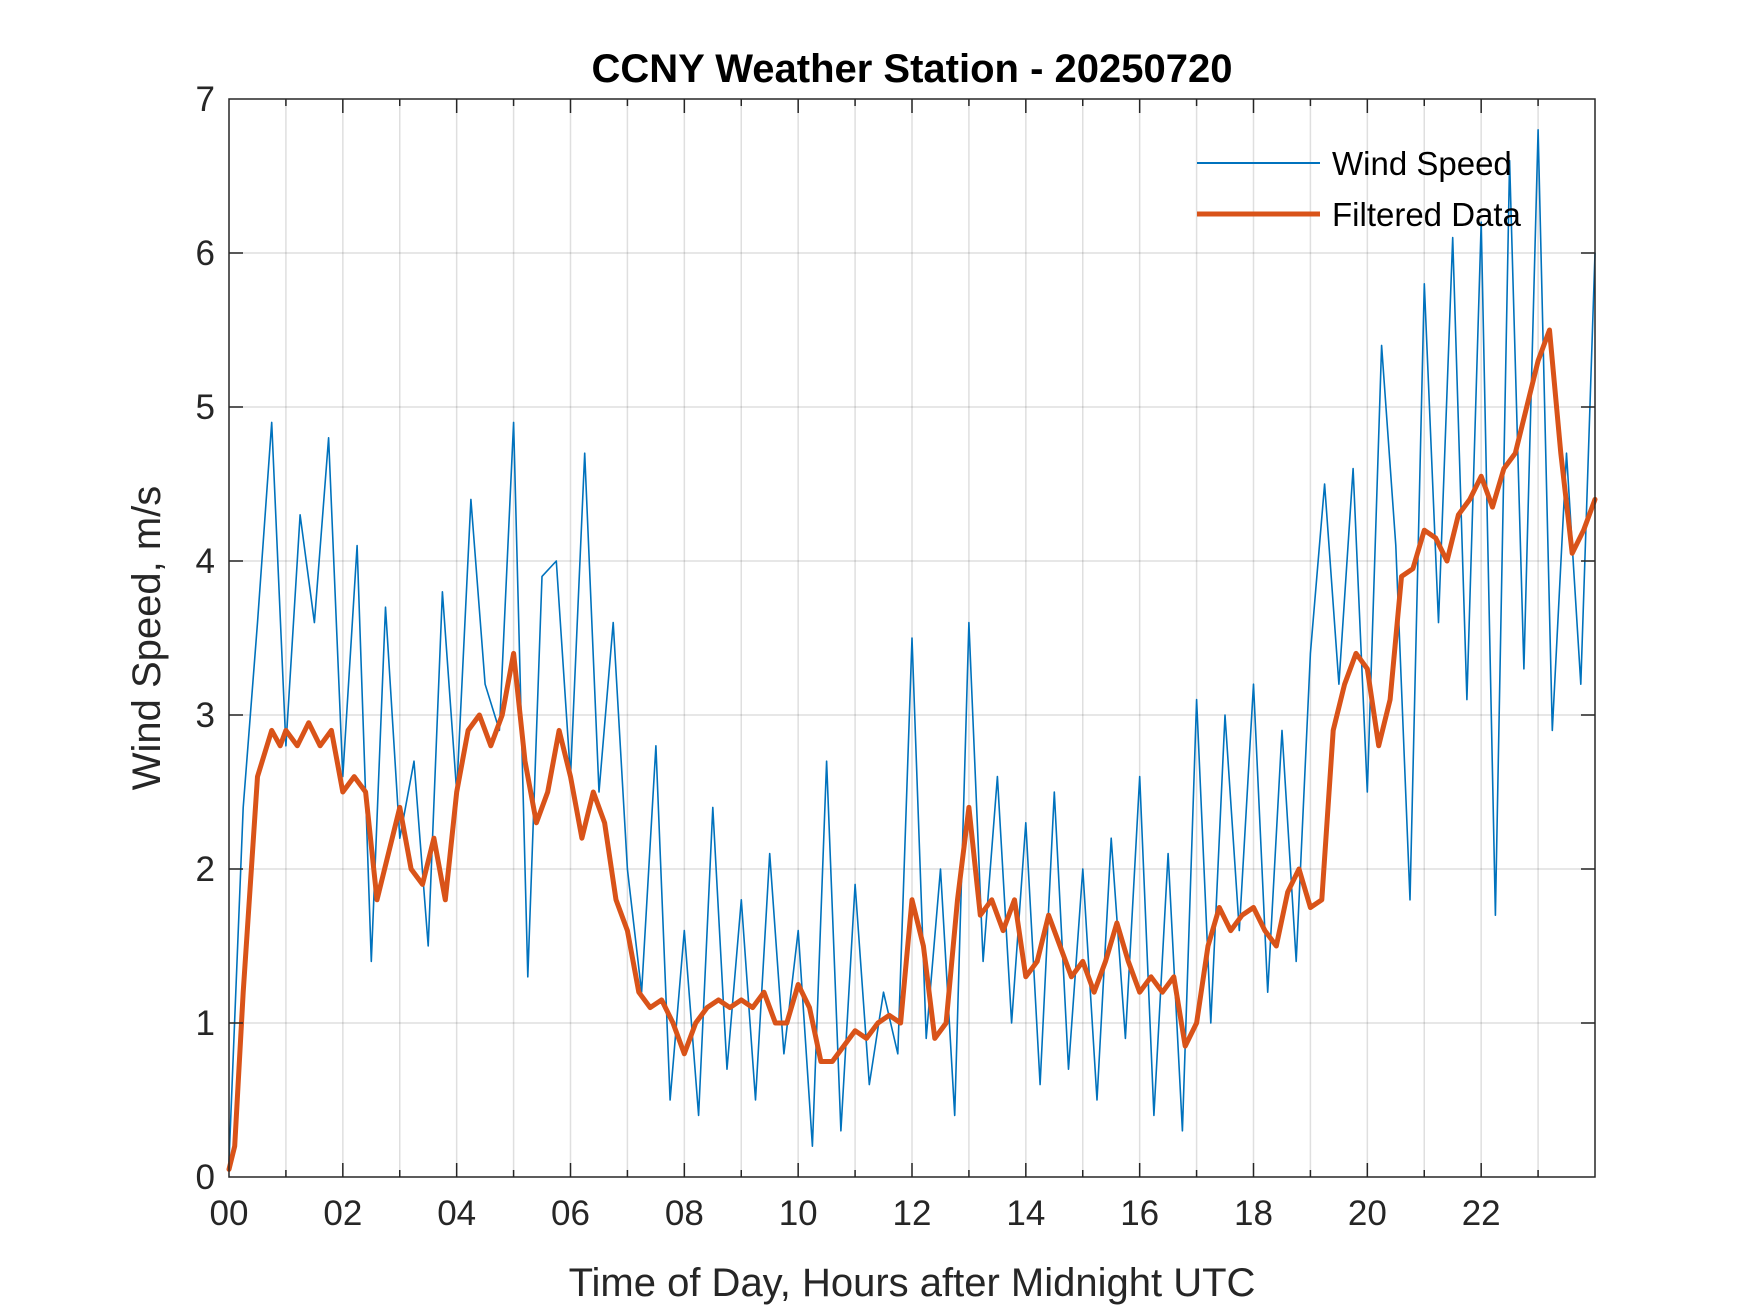 This screenshot has width=1750, height=1313. I want to click on x-tick-label: 00, so click(229, 1213).